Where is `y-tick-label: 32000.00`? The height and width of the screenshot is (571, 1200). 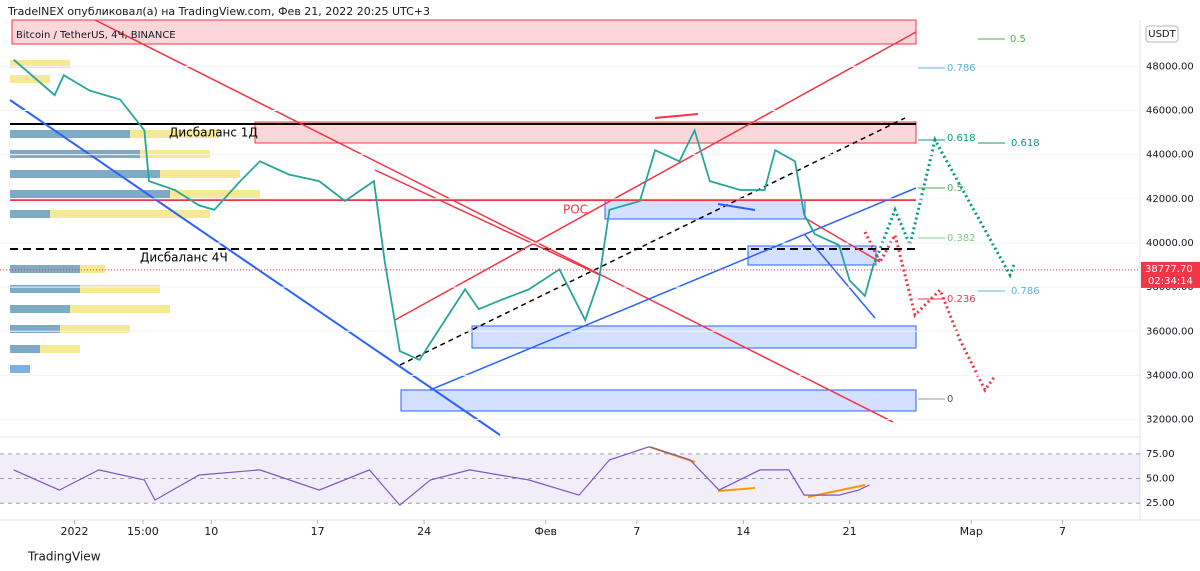 y-tick-label: 32000.00 is located at coordinates (1170, 420).